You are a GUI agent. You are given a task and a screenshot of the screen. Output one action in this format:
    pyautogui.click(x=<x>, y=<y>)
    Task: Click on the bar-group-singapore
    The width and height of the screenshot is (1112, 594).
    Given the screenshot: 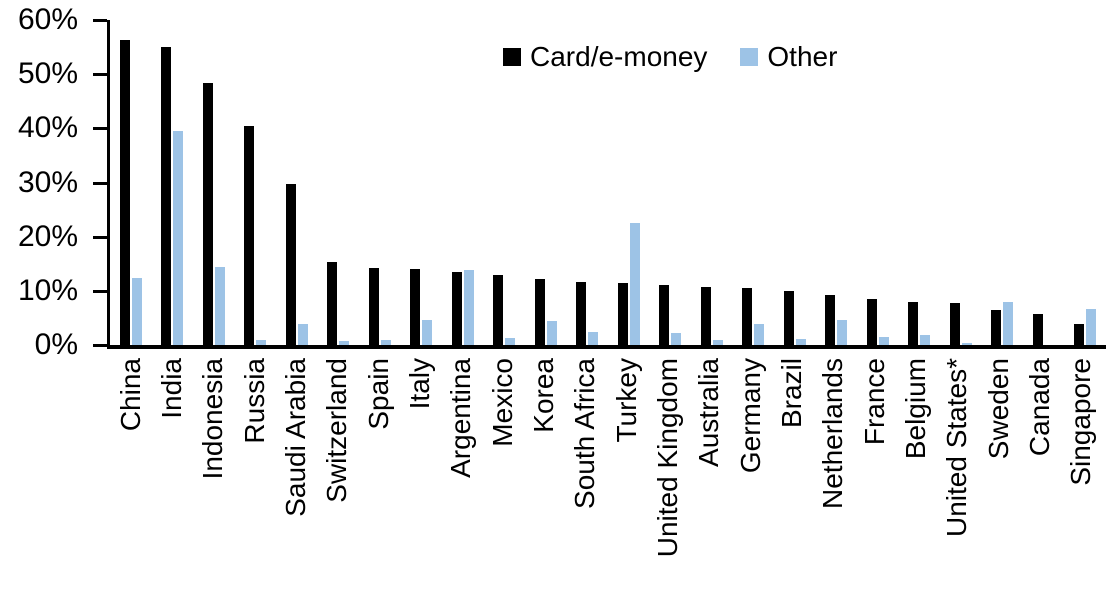 What is the action you would take?
    pyautogui.click(x=1086, y=182)
    